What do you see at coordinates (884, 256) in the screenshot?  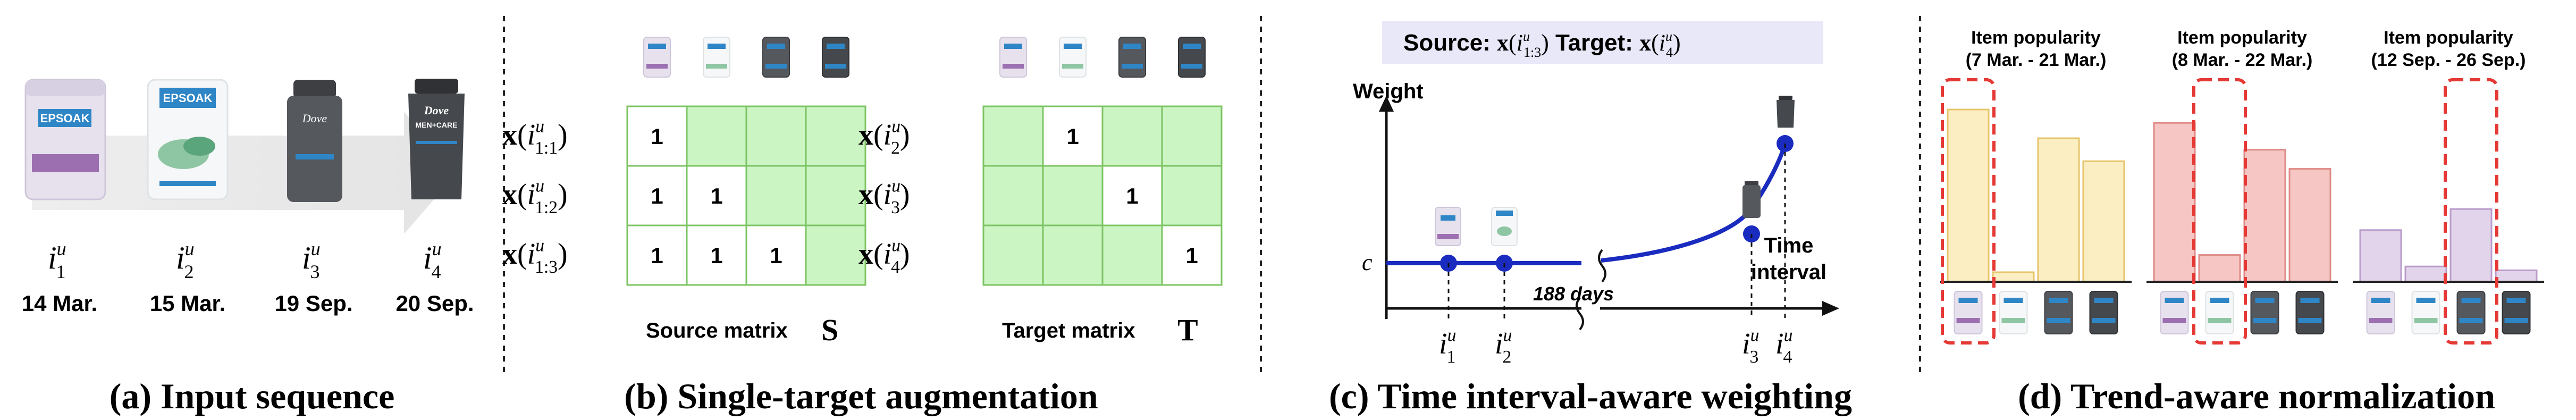 I see `matrix-row-label: x(iu 4)` at bounding box center [884, 256].